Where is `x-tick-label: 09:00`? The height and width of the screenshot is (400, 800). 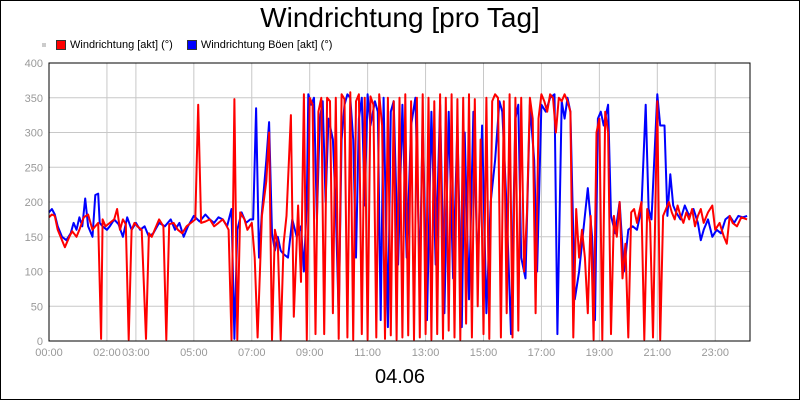 x-tick-label: 09:00 is located at coordinates (310, 353).